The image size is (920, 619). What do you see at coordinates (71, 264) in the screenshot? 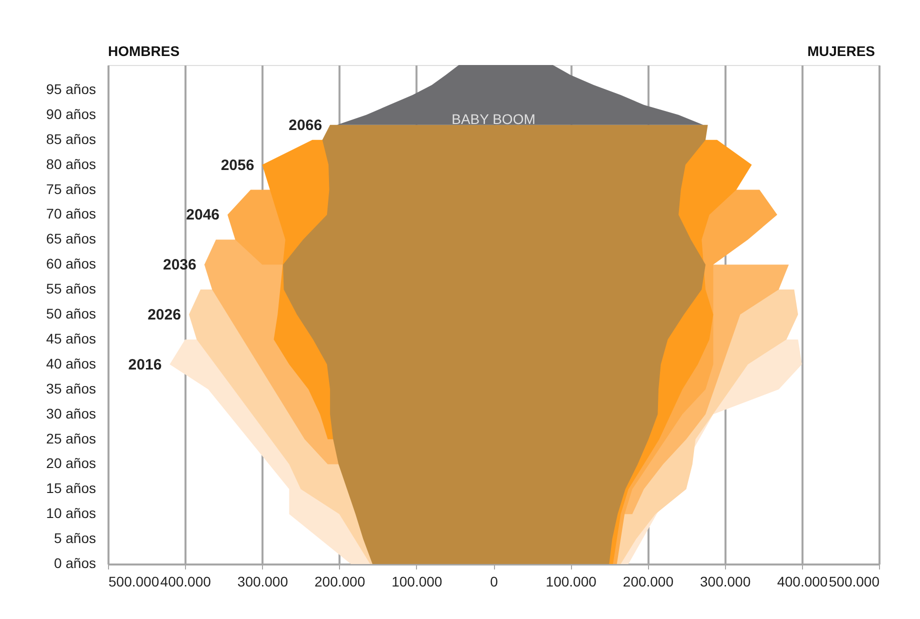
I see `y-tick-label: 60 años` at bounding box center [71, 264].